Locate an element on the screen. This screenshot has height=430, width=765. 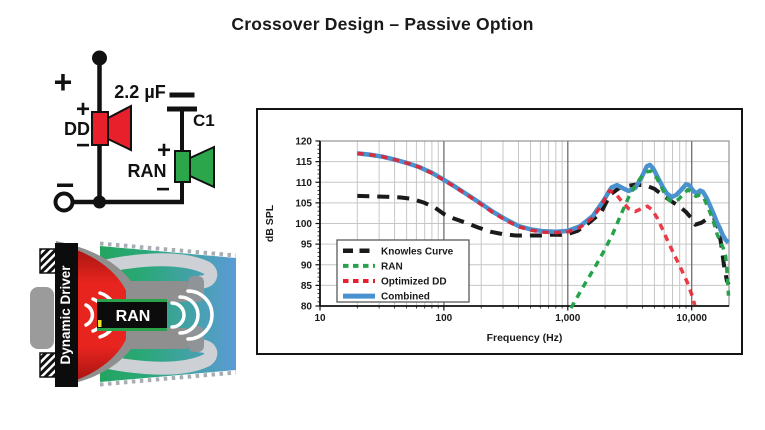
ran-armature-bottom is located at coordinates (132, 329).